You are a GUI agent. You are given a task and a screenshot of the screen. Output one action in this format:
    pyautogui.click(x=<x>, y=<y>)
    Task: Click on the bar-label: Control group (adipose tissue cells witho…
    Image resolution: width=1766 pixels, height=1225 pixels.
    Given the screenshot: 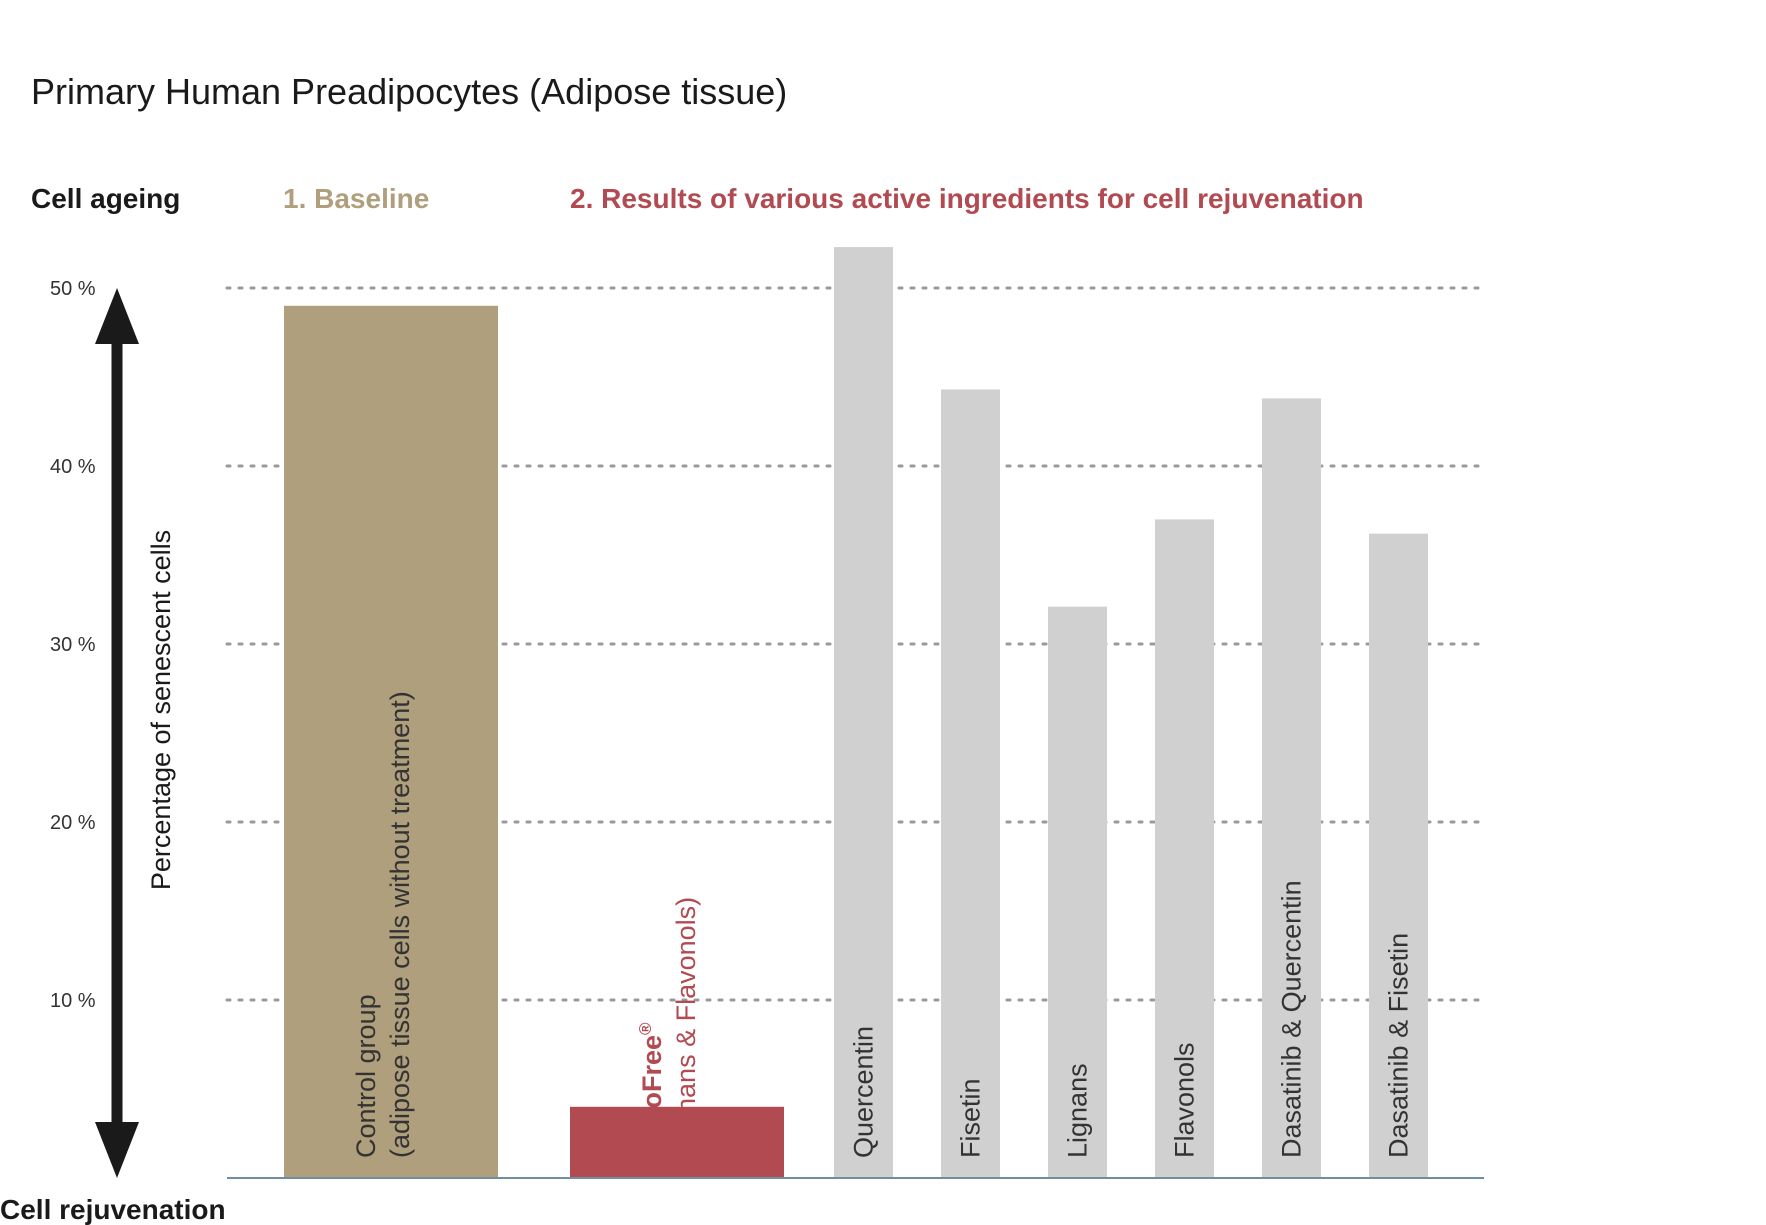 What is the action you would take?
    pyautogui.click(x=383, y=924)
    